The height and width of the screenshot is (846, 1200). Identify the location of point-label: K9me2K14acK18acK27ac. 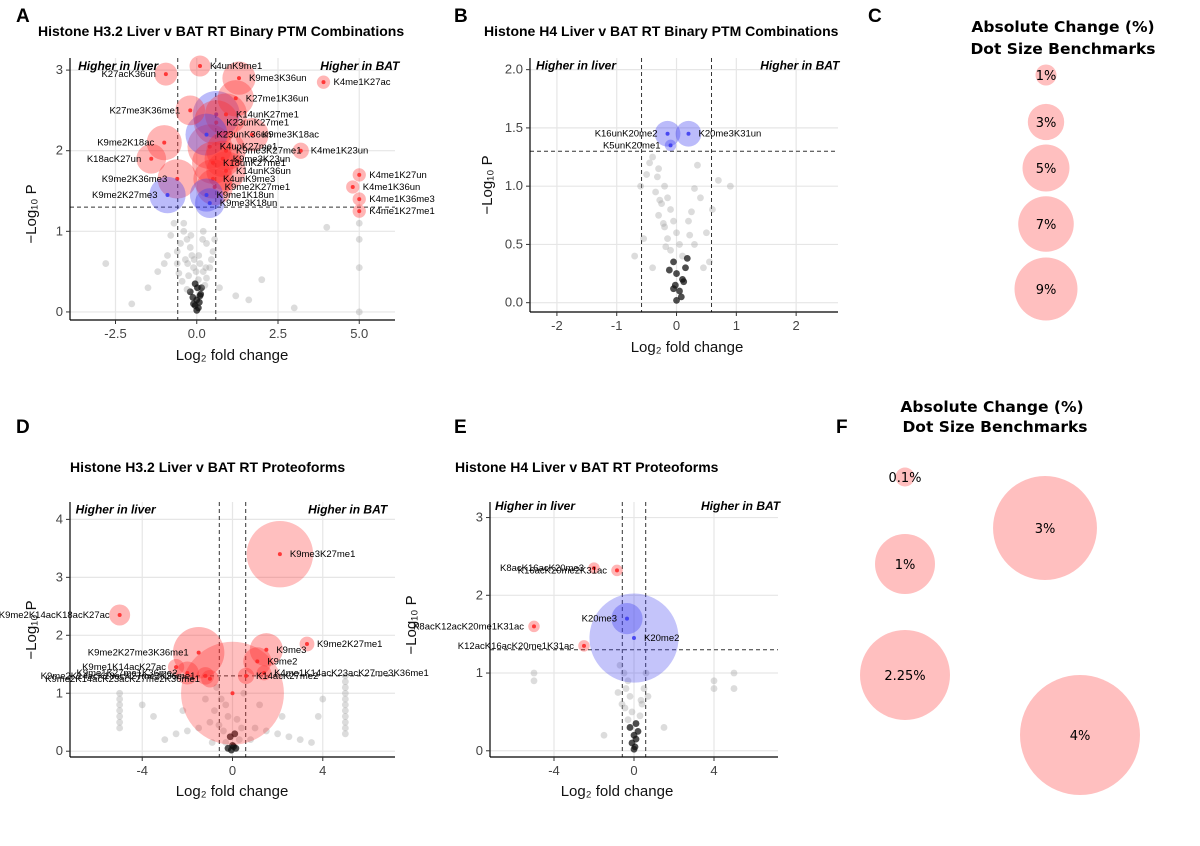
(55, 615).